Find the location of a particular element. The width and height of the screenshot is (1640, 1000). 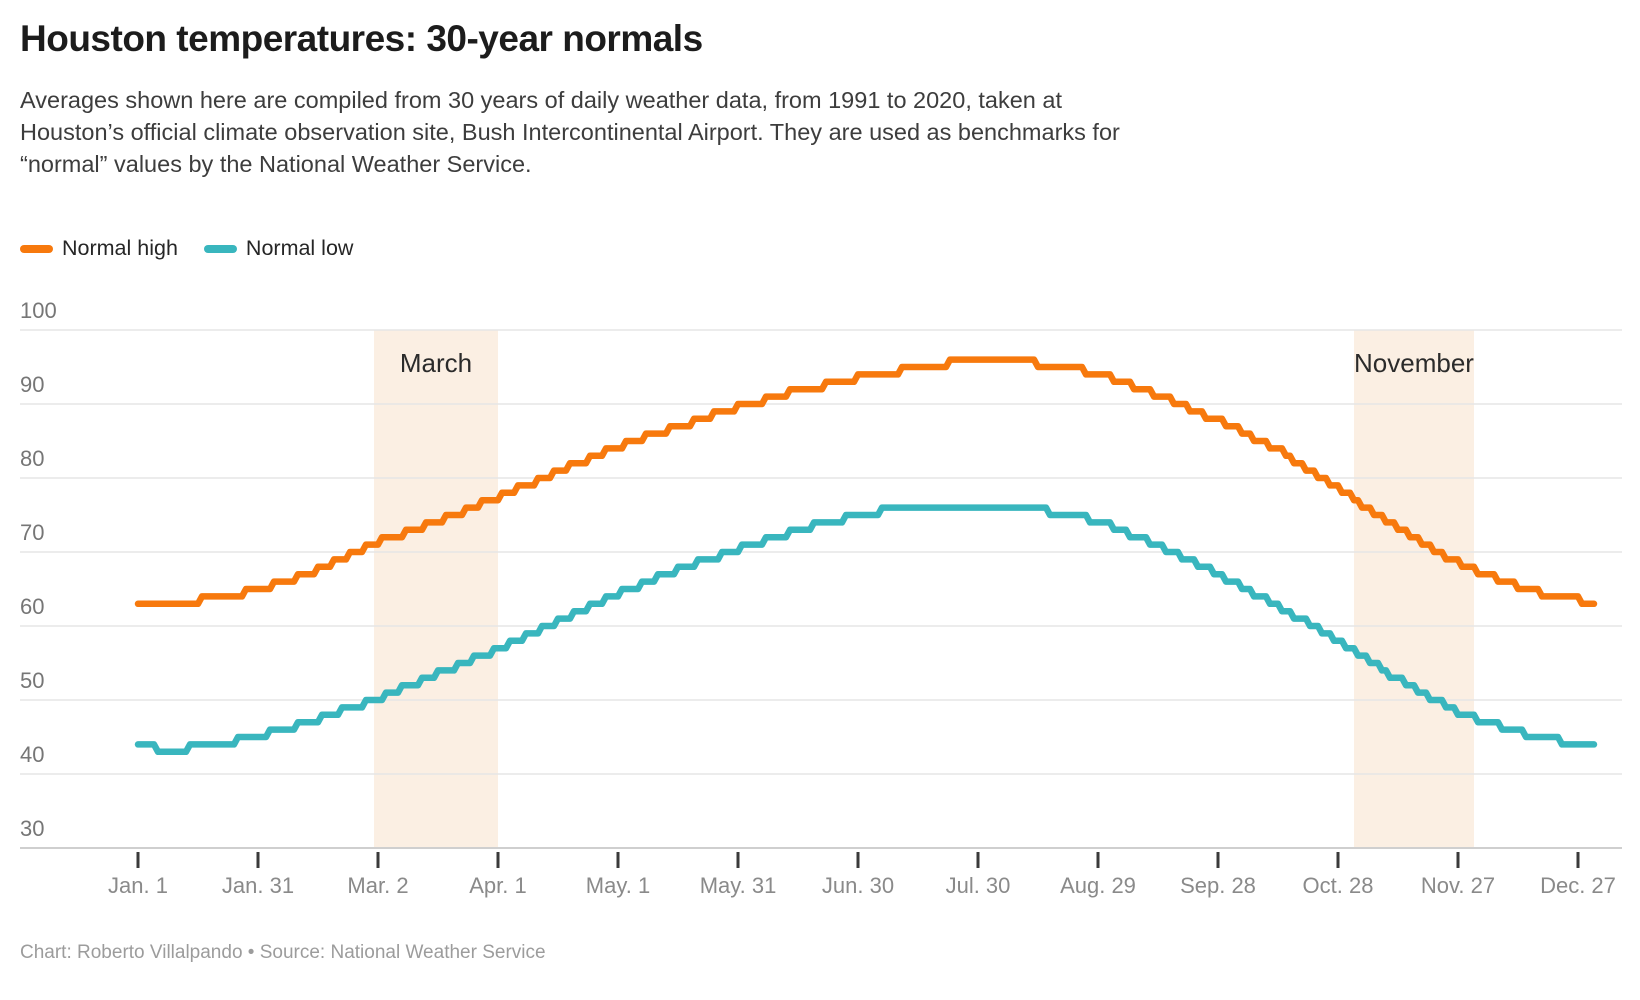

legend-item-normal-low: Normal low is located at coordinates (278, 248).